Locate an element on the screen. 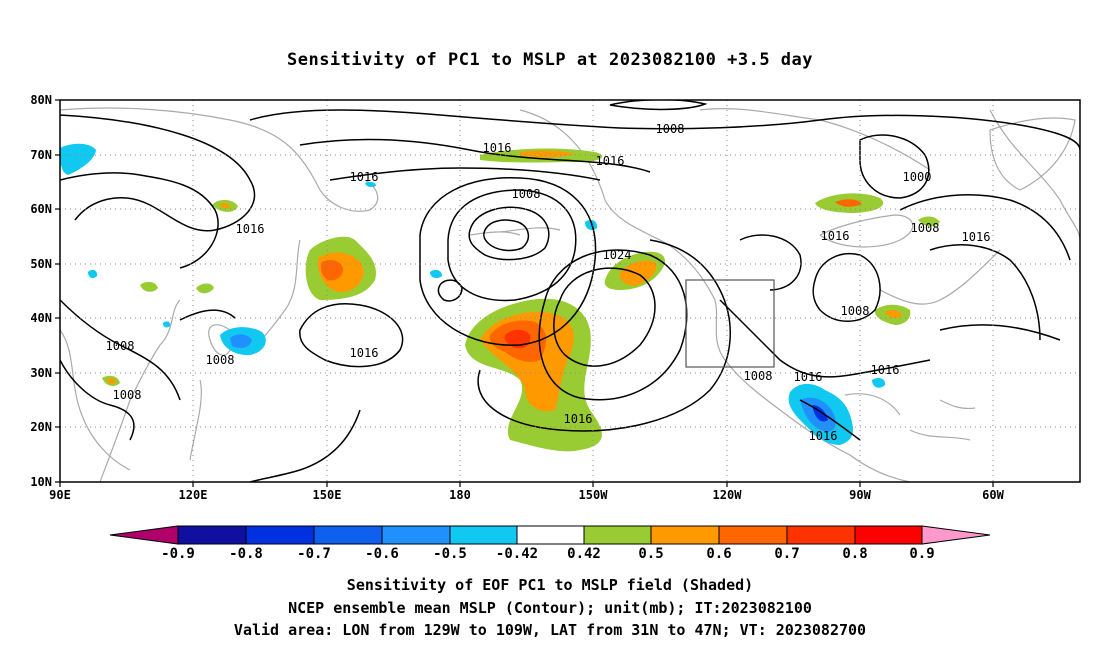 This screenshot has width=1100, height=650. lon-labels: 90E 120E 150E 180 150W 120W 90W 60W is located at coordinates (526, 495).